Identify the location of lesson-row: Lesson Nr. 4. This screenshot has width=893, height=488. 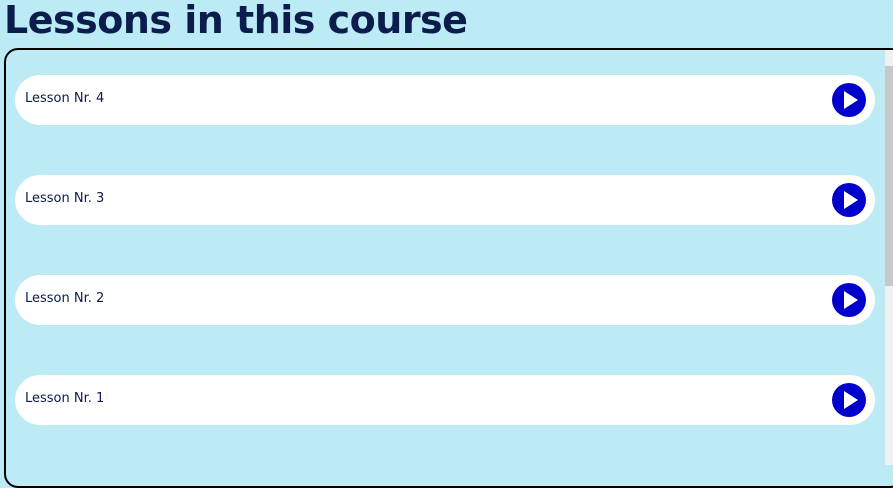
(445, 100).